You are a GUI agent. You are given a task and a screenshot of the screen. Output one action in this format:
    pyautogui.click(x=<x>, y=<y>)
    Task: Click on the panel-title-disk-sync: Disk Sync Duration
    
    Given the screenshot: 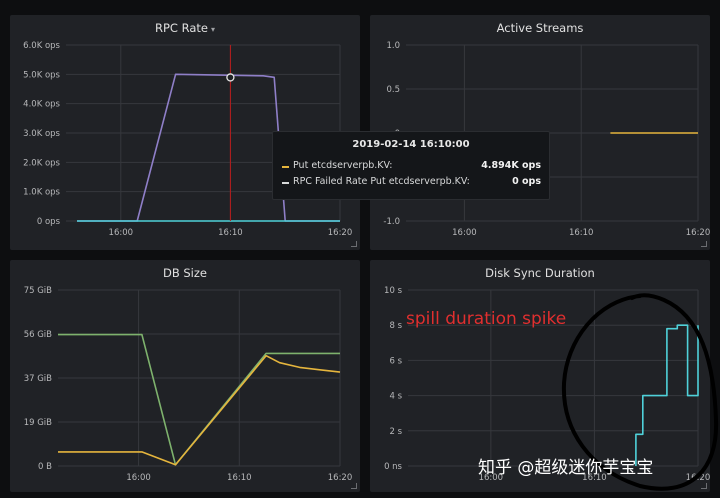 What is the action you would take?
    pyautogui.click(x=540, y=273)
    